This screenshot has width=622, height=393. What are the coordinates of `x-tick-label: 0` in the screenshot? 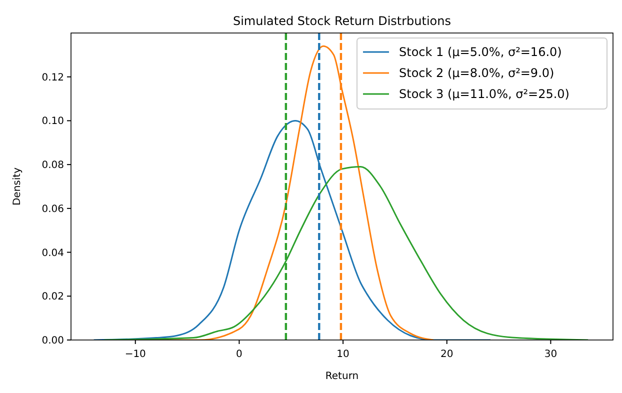 It's located at (239, 354).